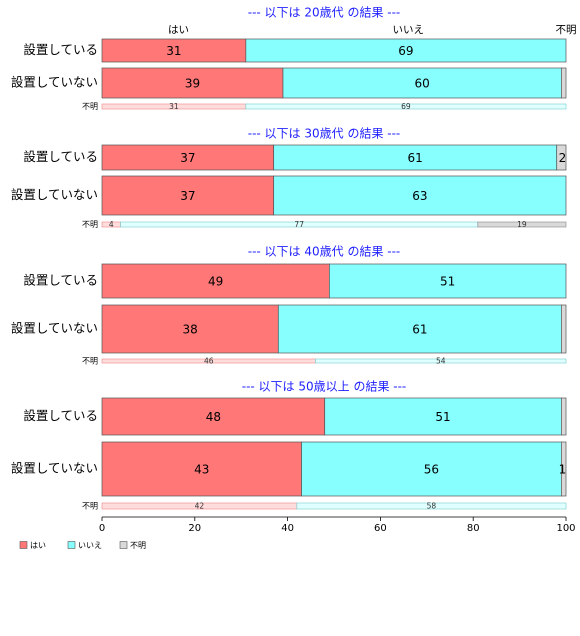 Image resolution: width=580 pixels, height=636 pixels. Describe the element at coordinates (422, 84) in the screenshot. I see `bar-value-label: 60` at that location.